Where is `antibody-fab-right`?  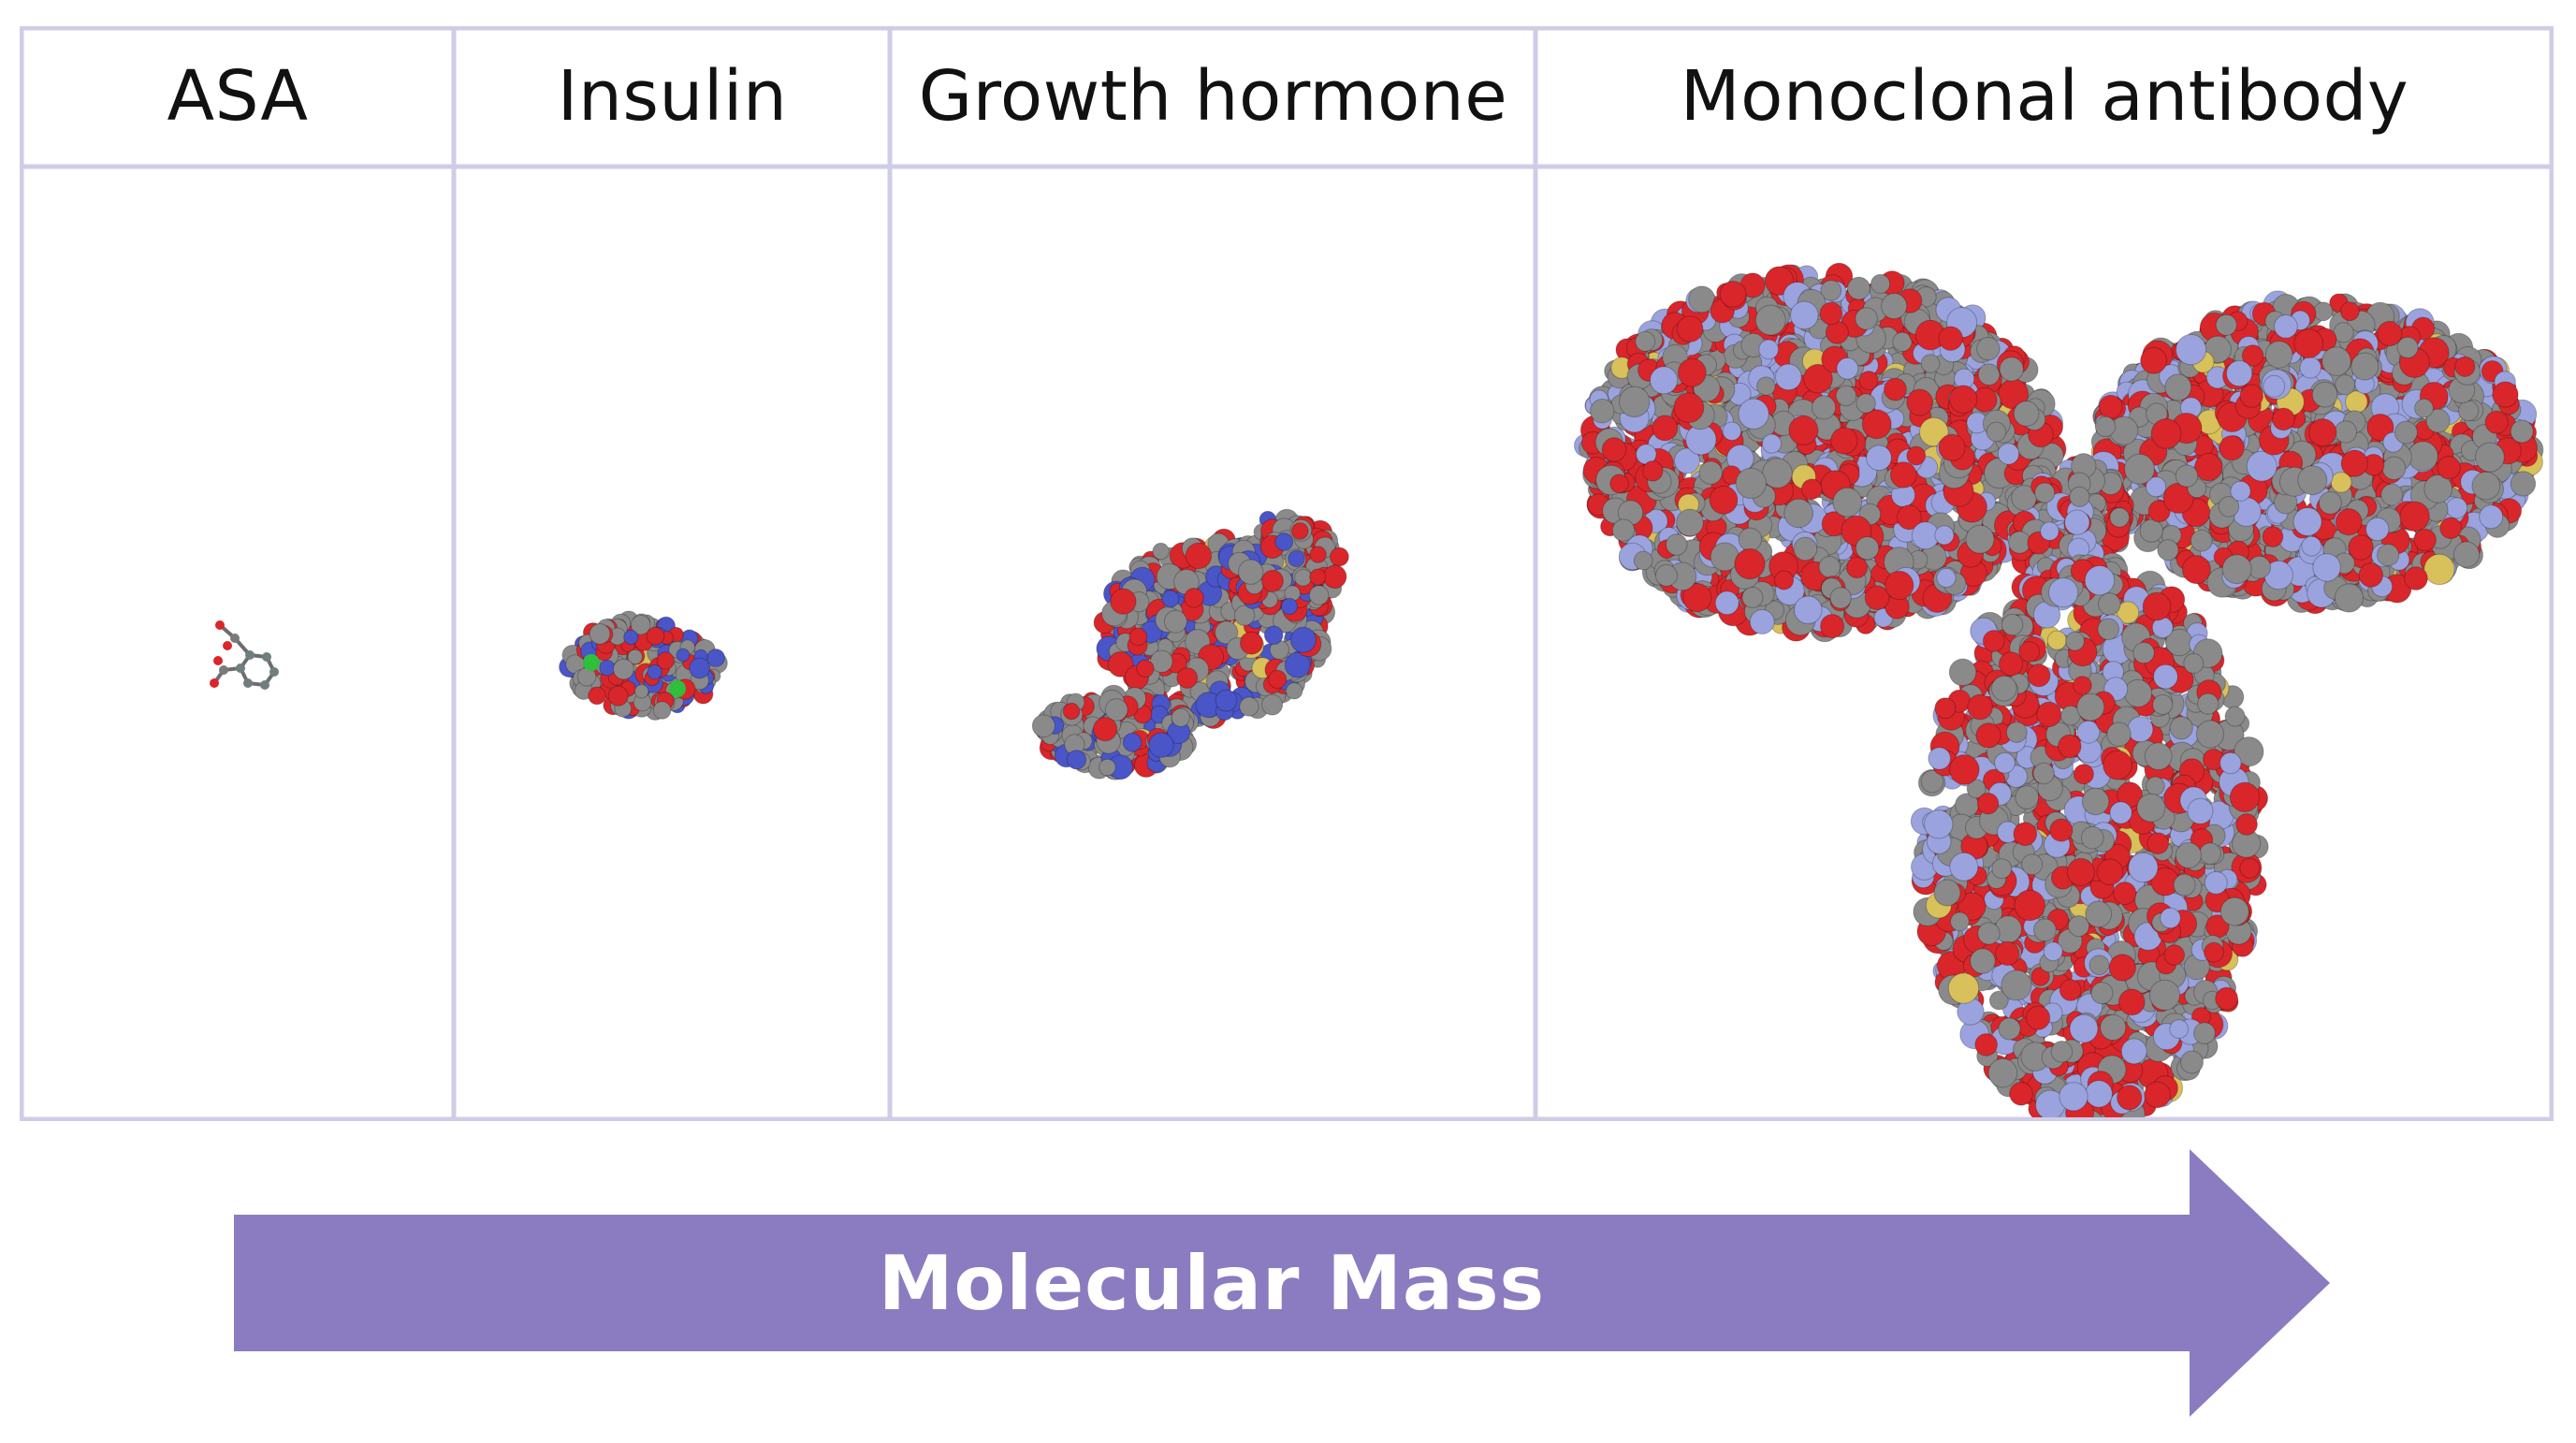
antibody-fab-right is located at coordinates (2316, 452).